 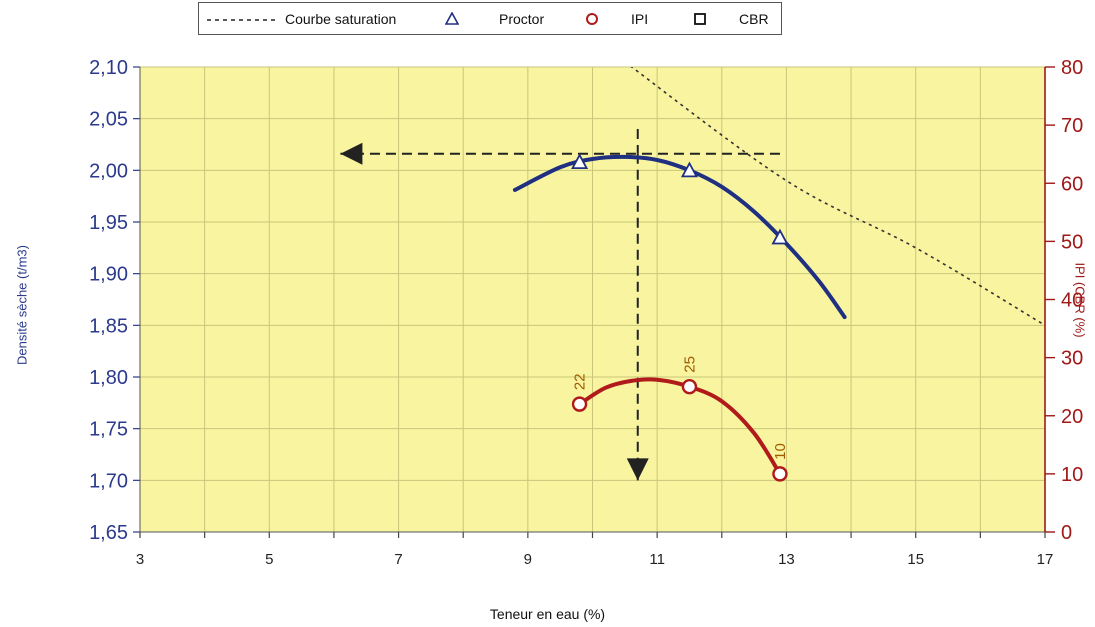 I want to click on y2-tick-label: 30, so click(x=1072, y=359).